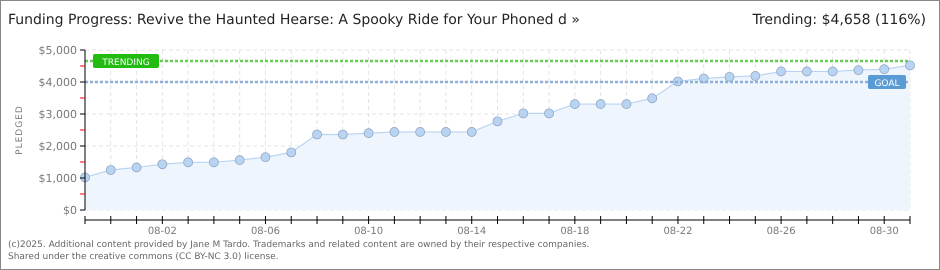 This screenshot has height=270, width=940. I want to click on x-tick-label: 08-22, so click(677, 231).